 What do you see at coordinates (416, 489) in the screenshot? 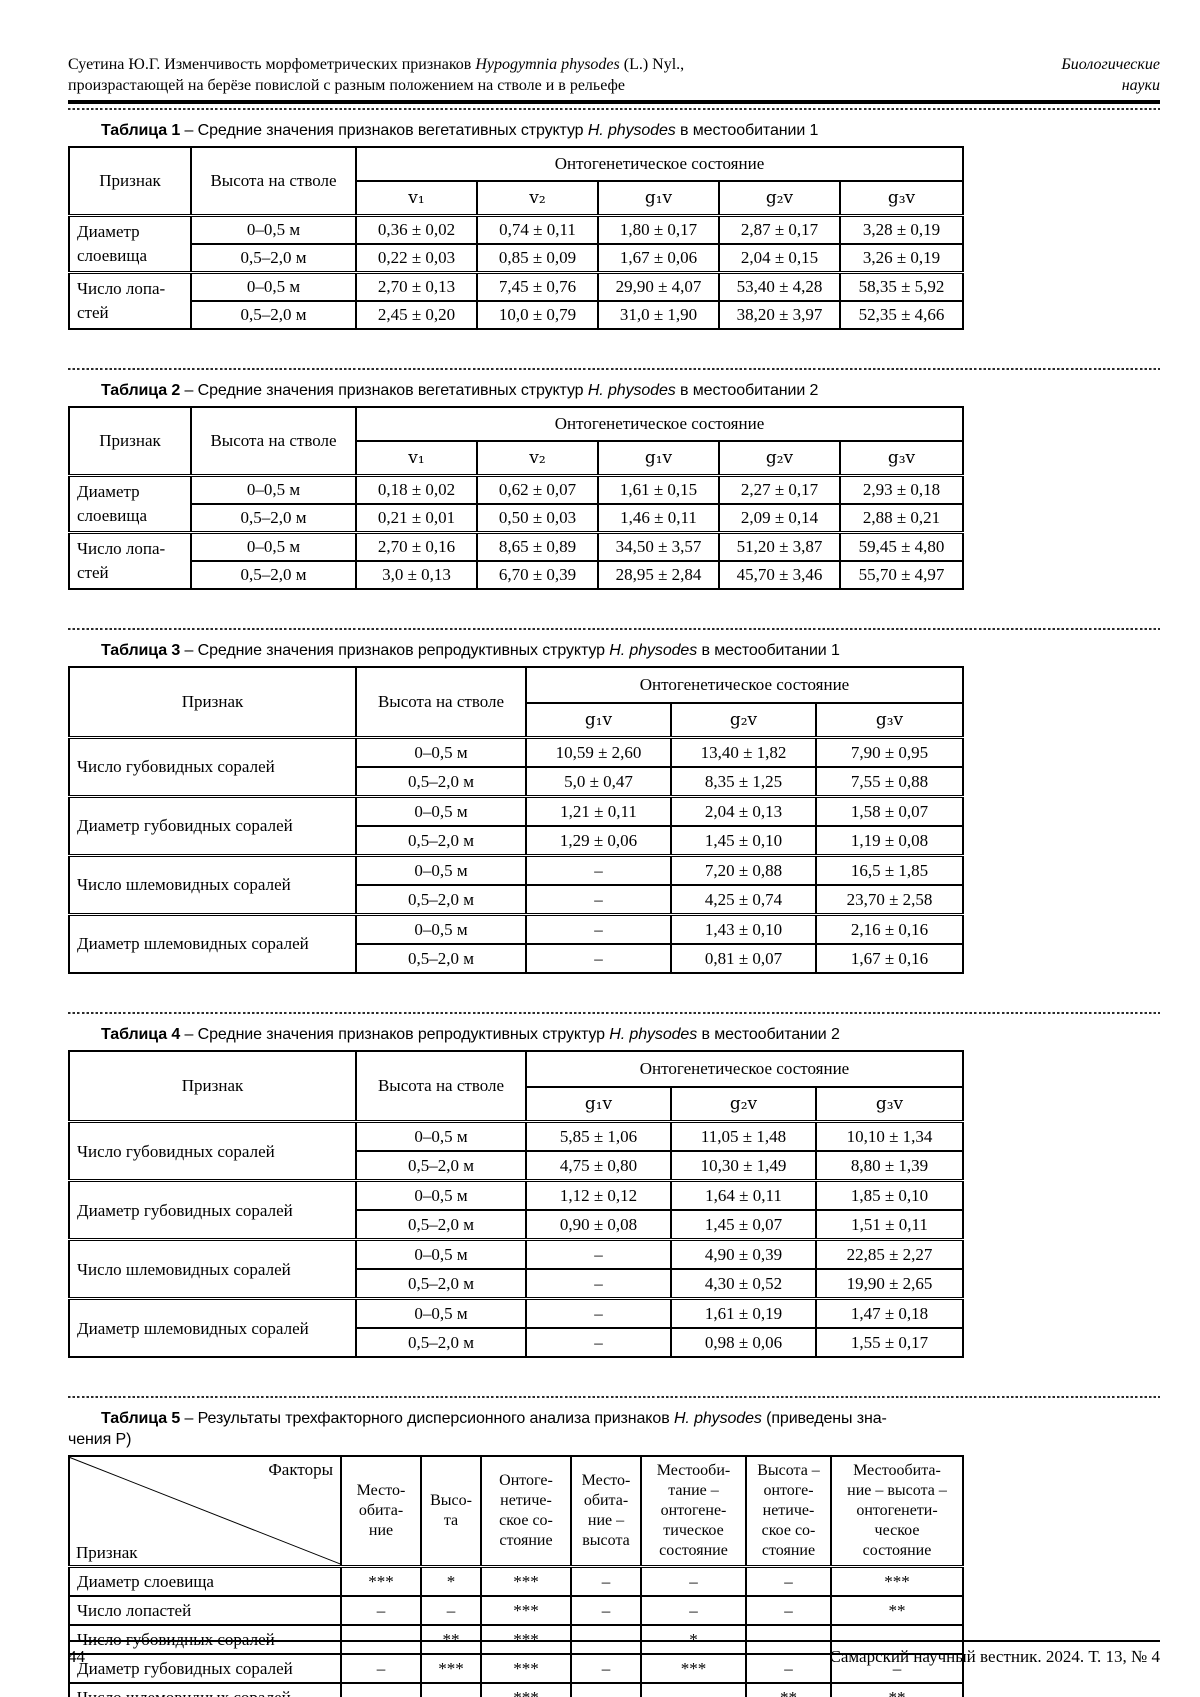
I see `value-cell: 0,18 ± 0,02` at bounding box center [416, 489].